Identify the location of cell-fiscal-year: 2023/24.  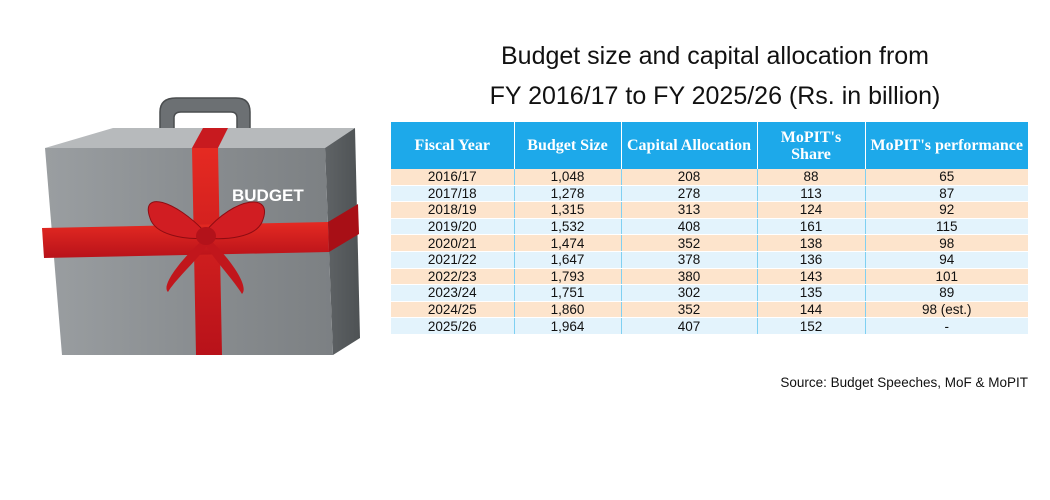
(453, 293).